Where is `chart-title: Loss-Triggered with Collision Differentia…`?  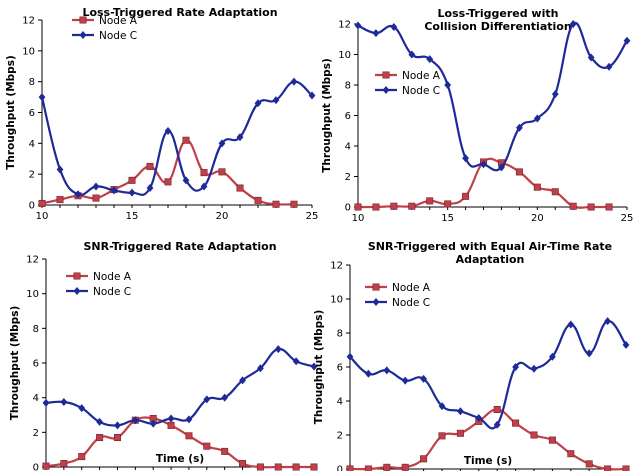 chart-title: Loss-Triggered with Collision Differentia… is located at coordinates (497, 20).